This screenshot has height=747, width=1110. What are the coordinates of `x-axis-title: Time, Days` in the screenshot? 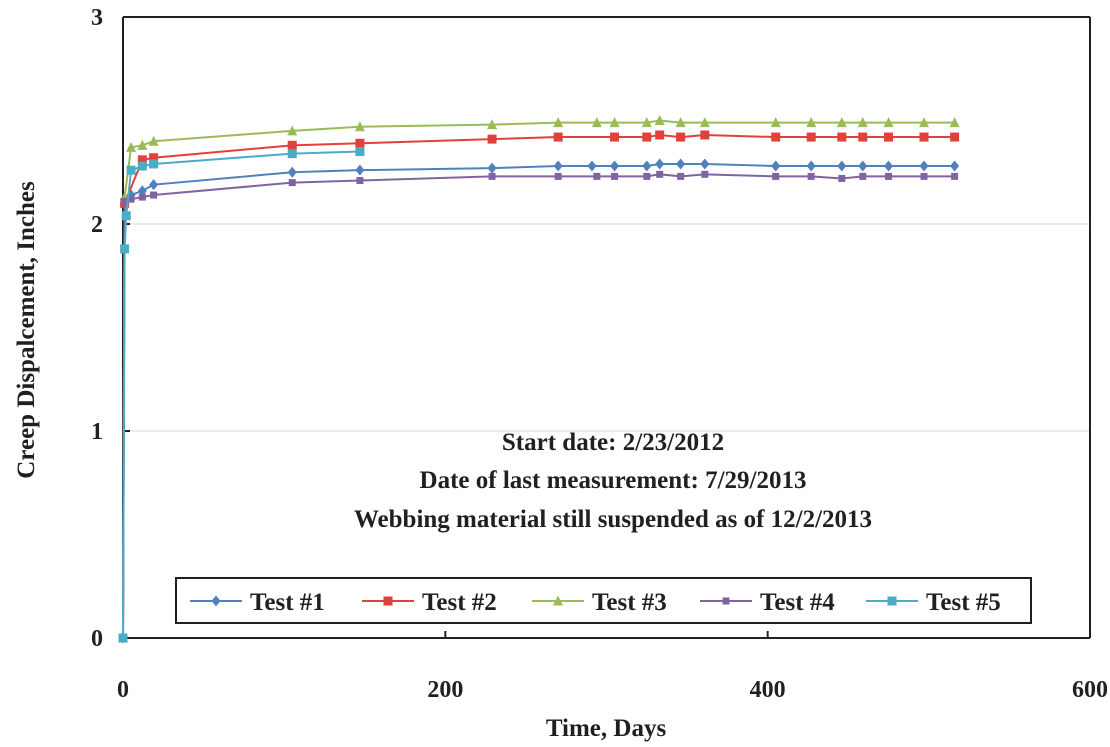 It's located at (606, 728).